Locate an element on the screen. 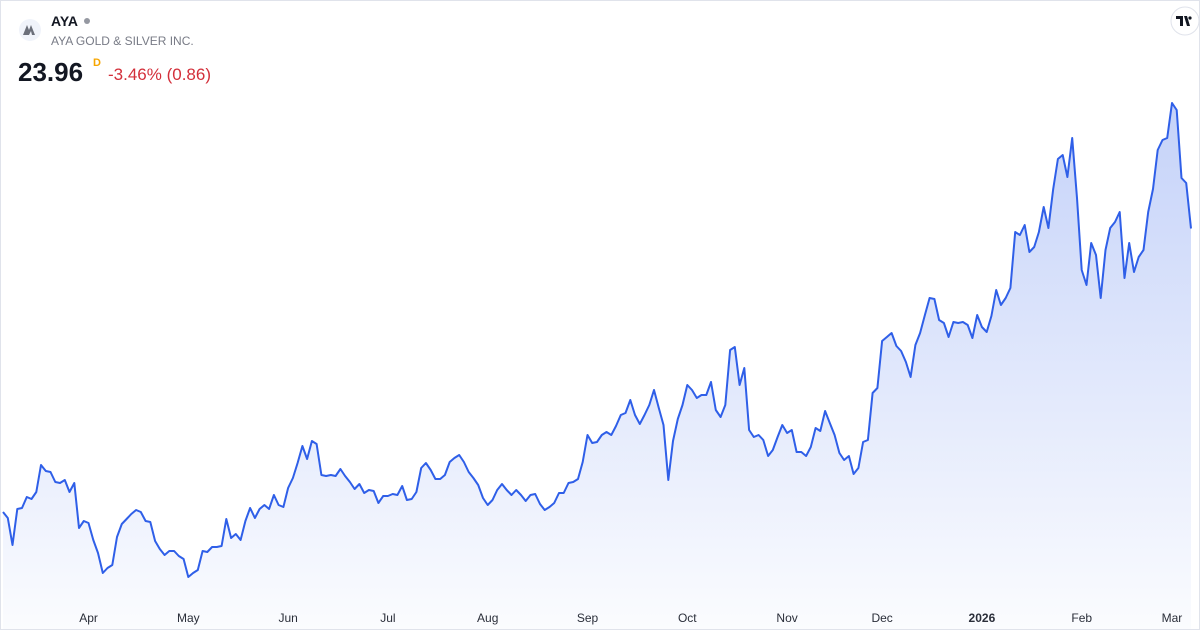 The width and height of the screenshot is (1200, 630). interval: D is located at coordinates (97, 63).